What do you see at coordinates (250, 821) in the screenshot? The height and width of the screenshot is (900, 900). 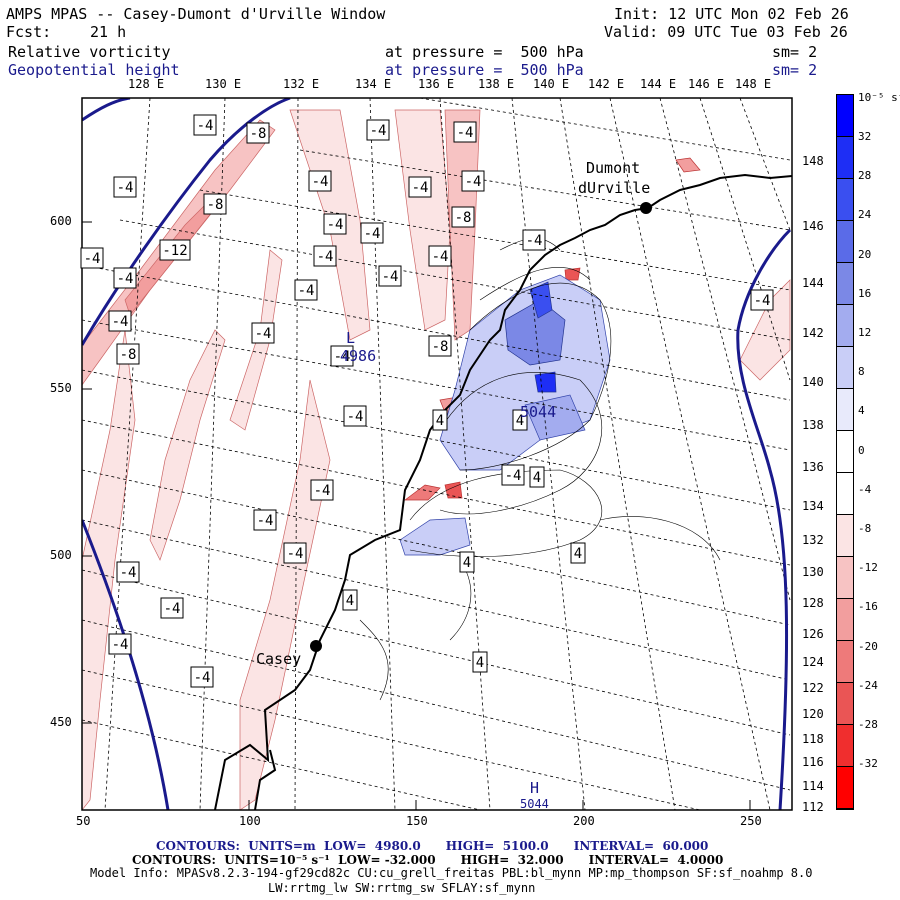 I see `x-tick-100: 100` at bounding box center [250, 821].